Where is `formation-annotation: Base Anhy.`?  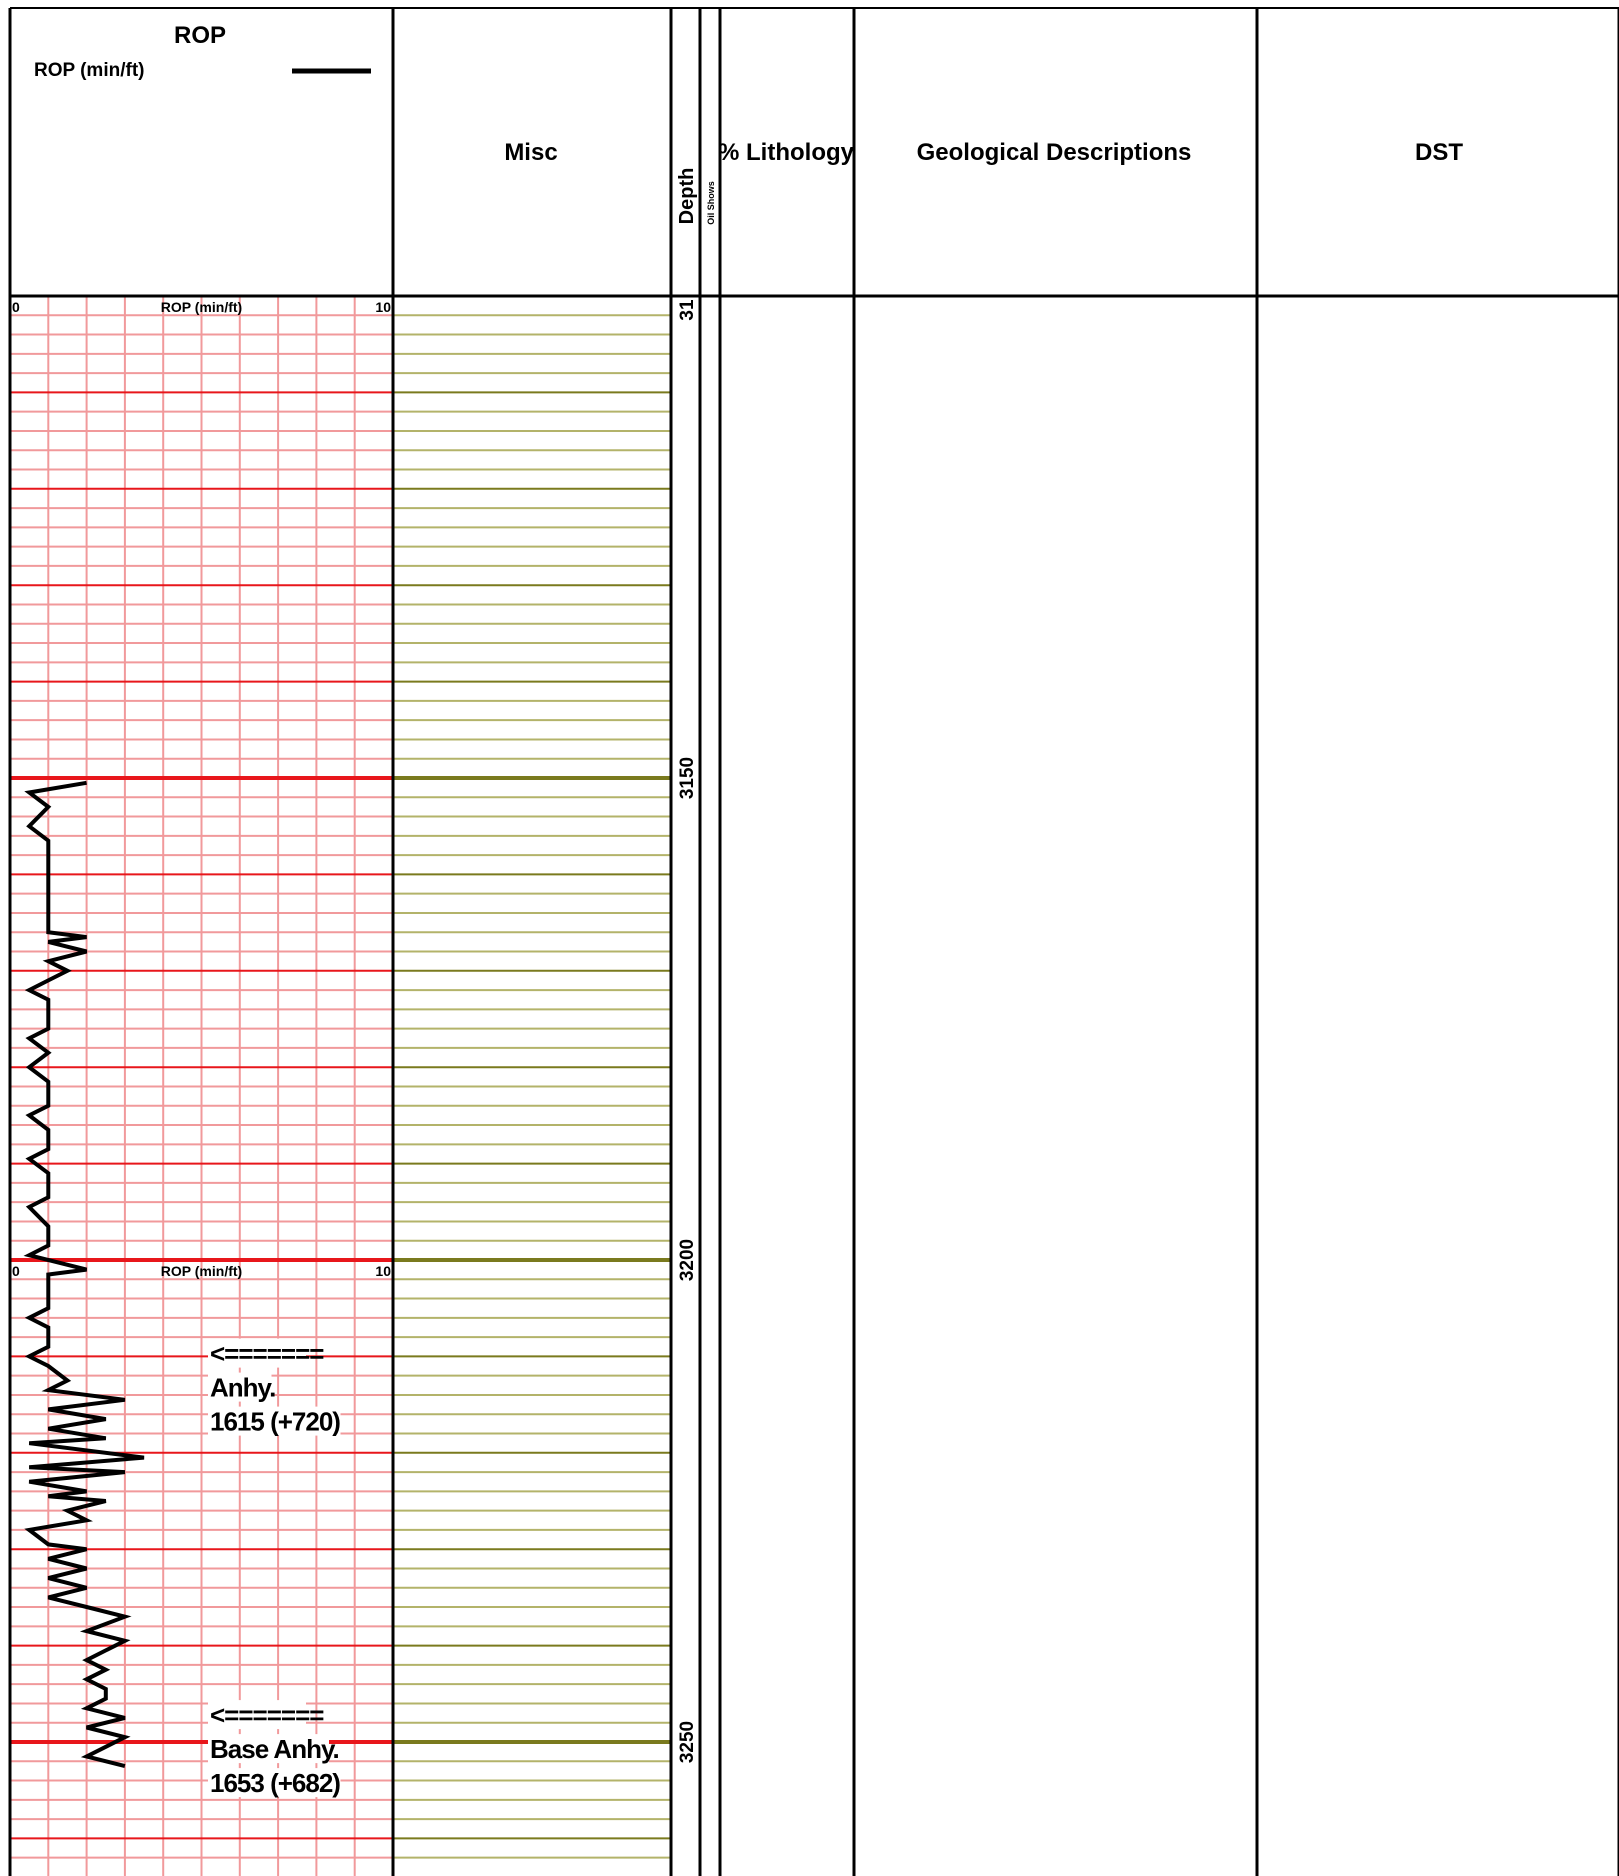 formation-annotation: Base Anhy. is located at coordinates (274, 1749).